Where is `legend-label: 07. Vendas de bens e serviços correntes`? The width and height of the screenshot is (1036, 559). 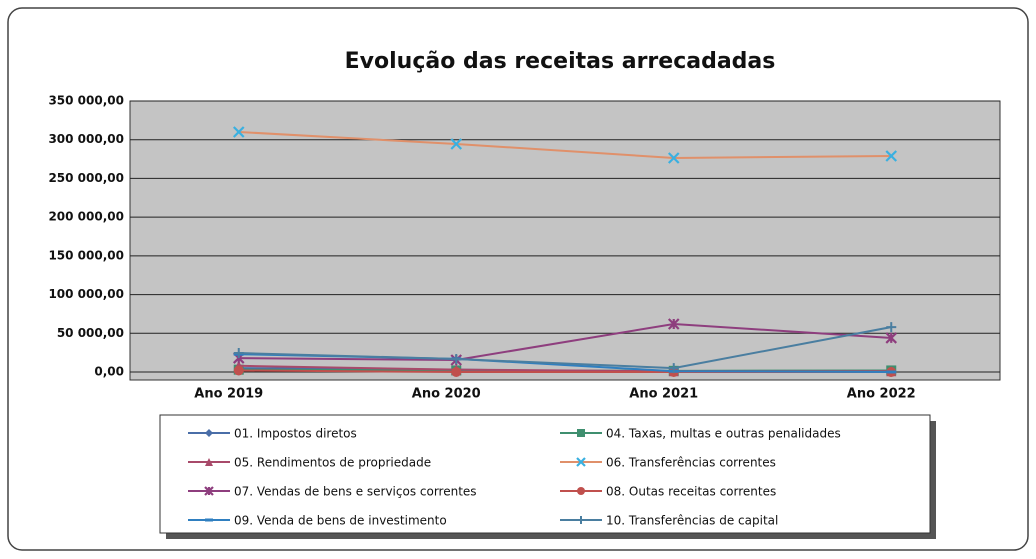 legend-label: 07. Vendas de bens e serviços correntes is located at coordinates (355, 492).